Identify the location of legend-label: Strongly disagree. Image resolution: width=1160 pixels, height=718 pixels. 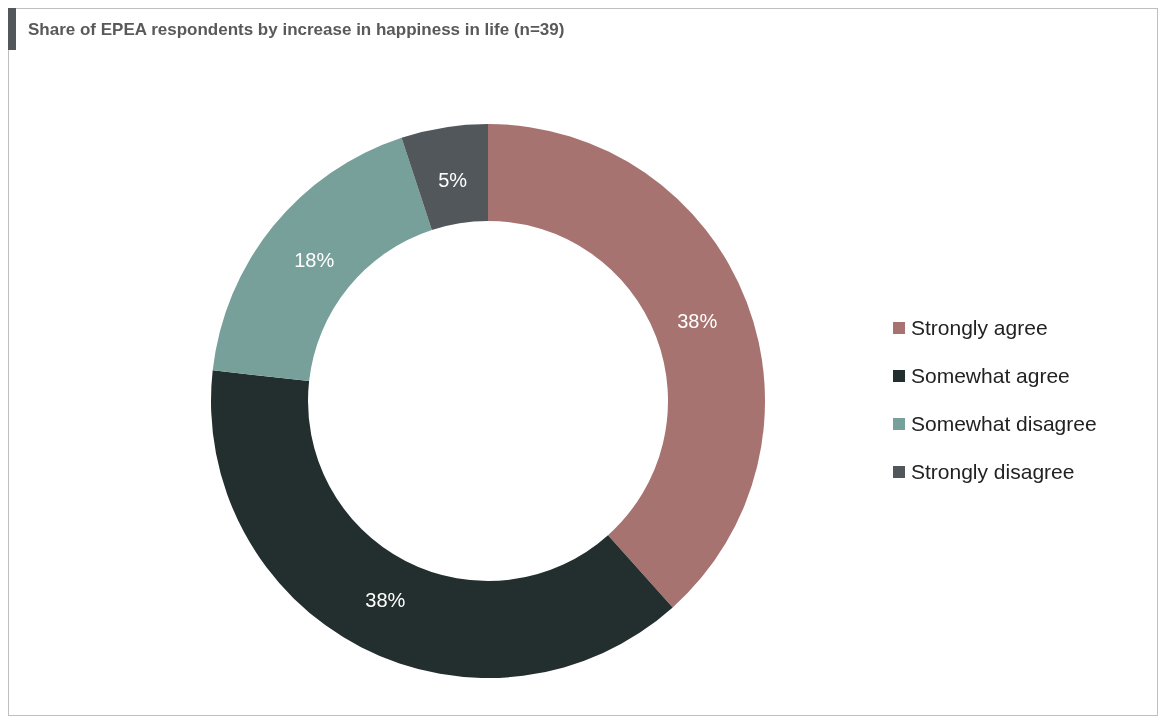
(993, 472).